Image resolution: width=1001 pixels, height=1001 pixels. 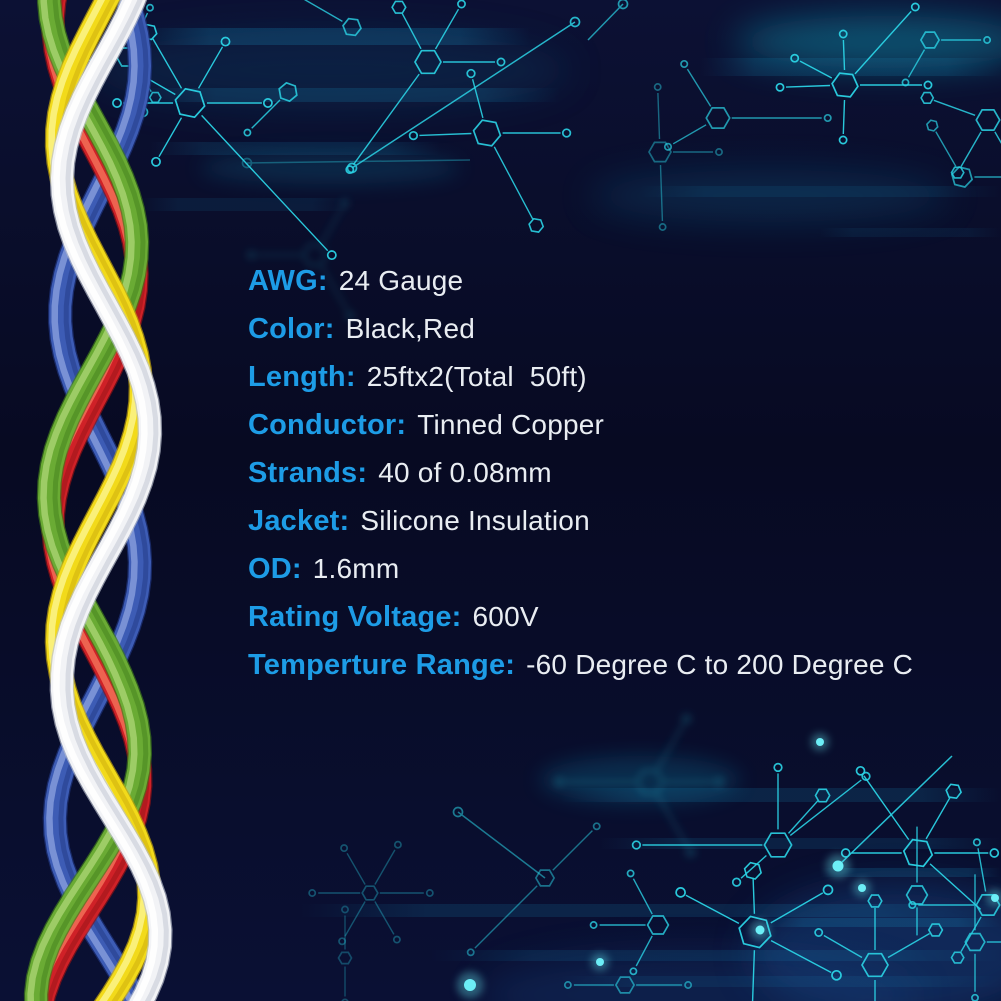 What do you see at coordinates (299, 520) in the screenshot?
I see `spec-label: Jacket:` at bounding box center [299, 520].